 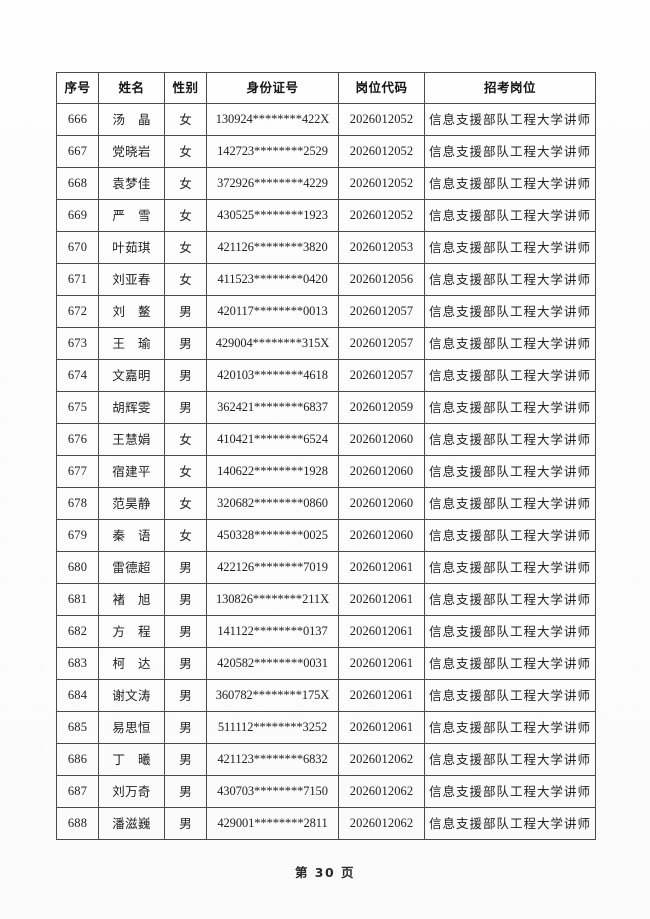 What do you see at coordinates (272, 695) in the screenshot?
I see `cell-id: 360782********175X` at bounding box center [272, 695].